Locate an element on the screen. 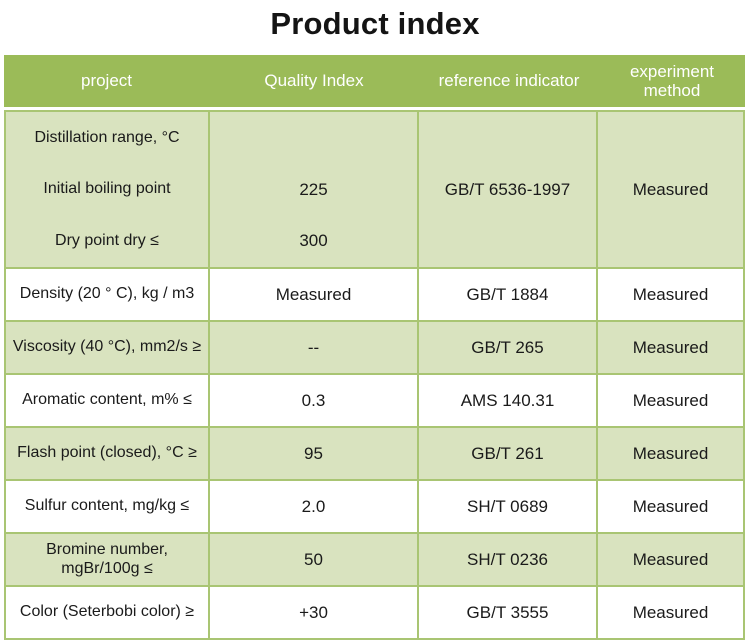  cell-quality-index: +30 is located at coordinates (314, 612).